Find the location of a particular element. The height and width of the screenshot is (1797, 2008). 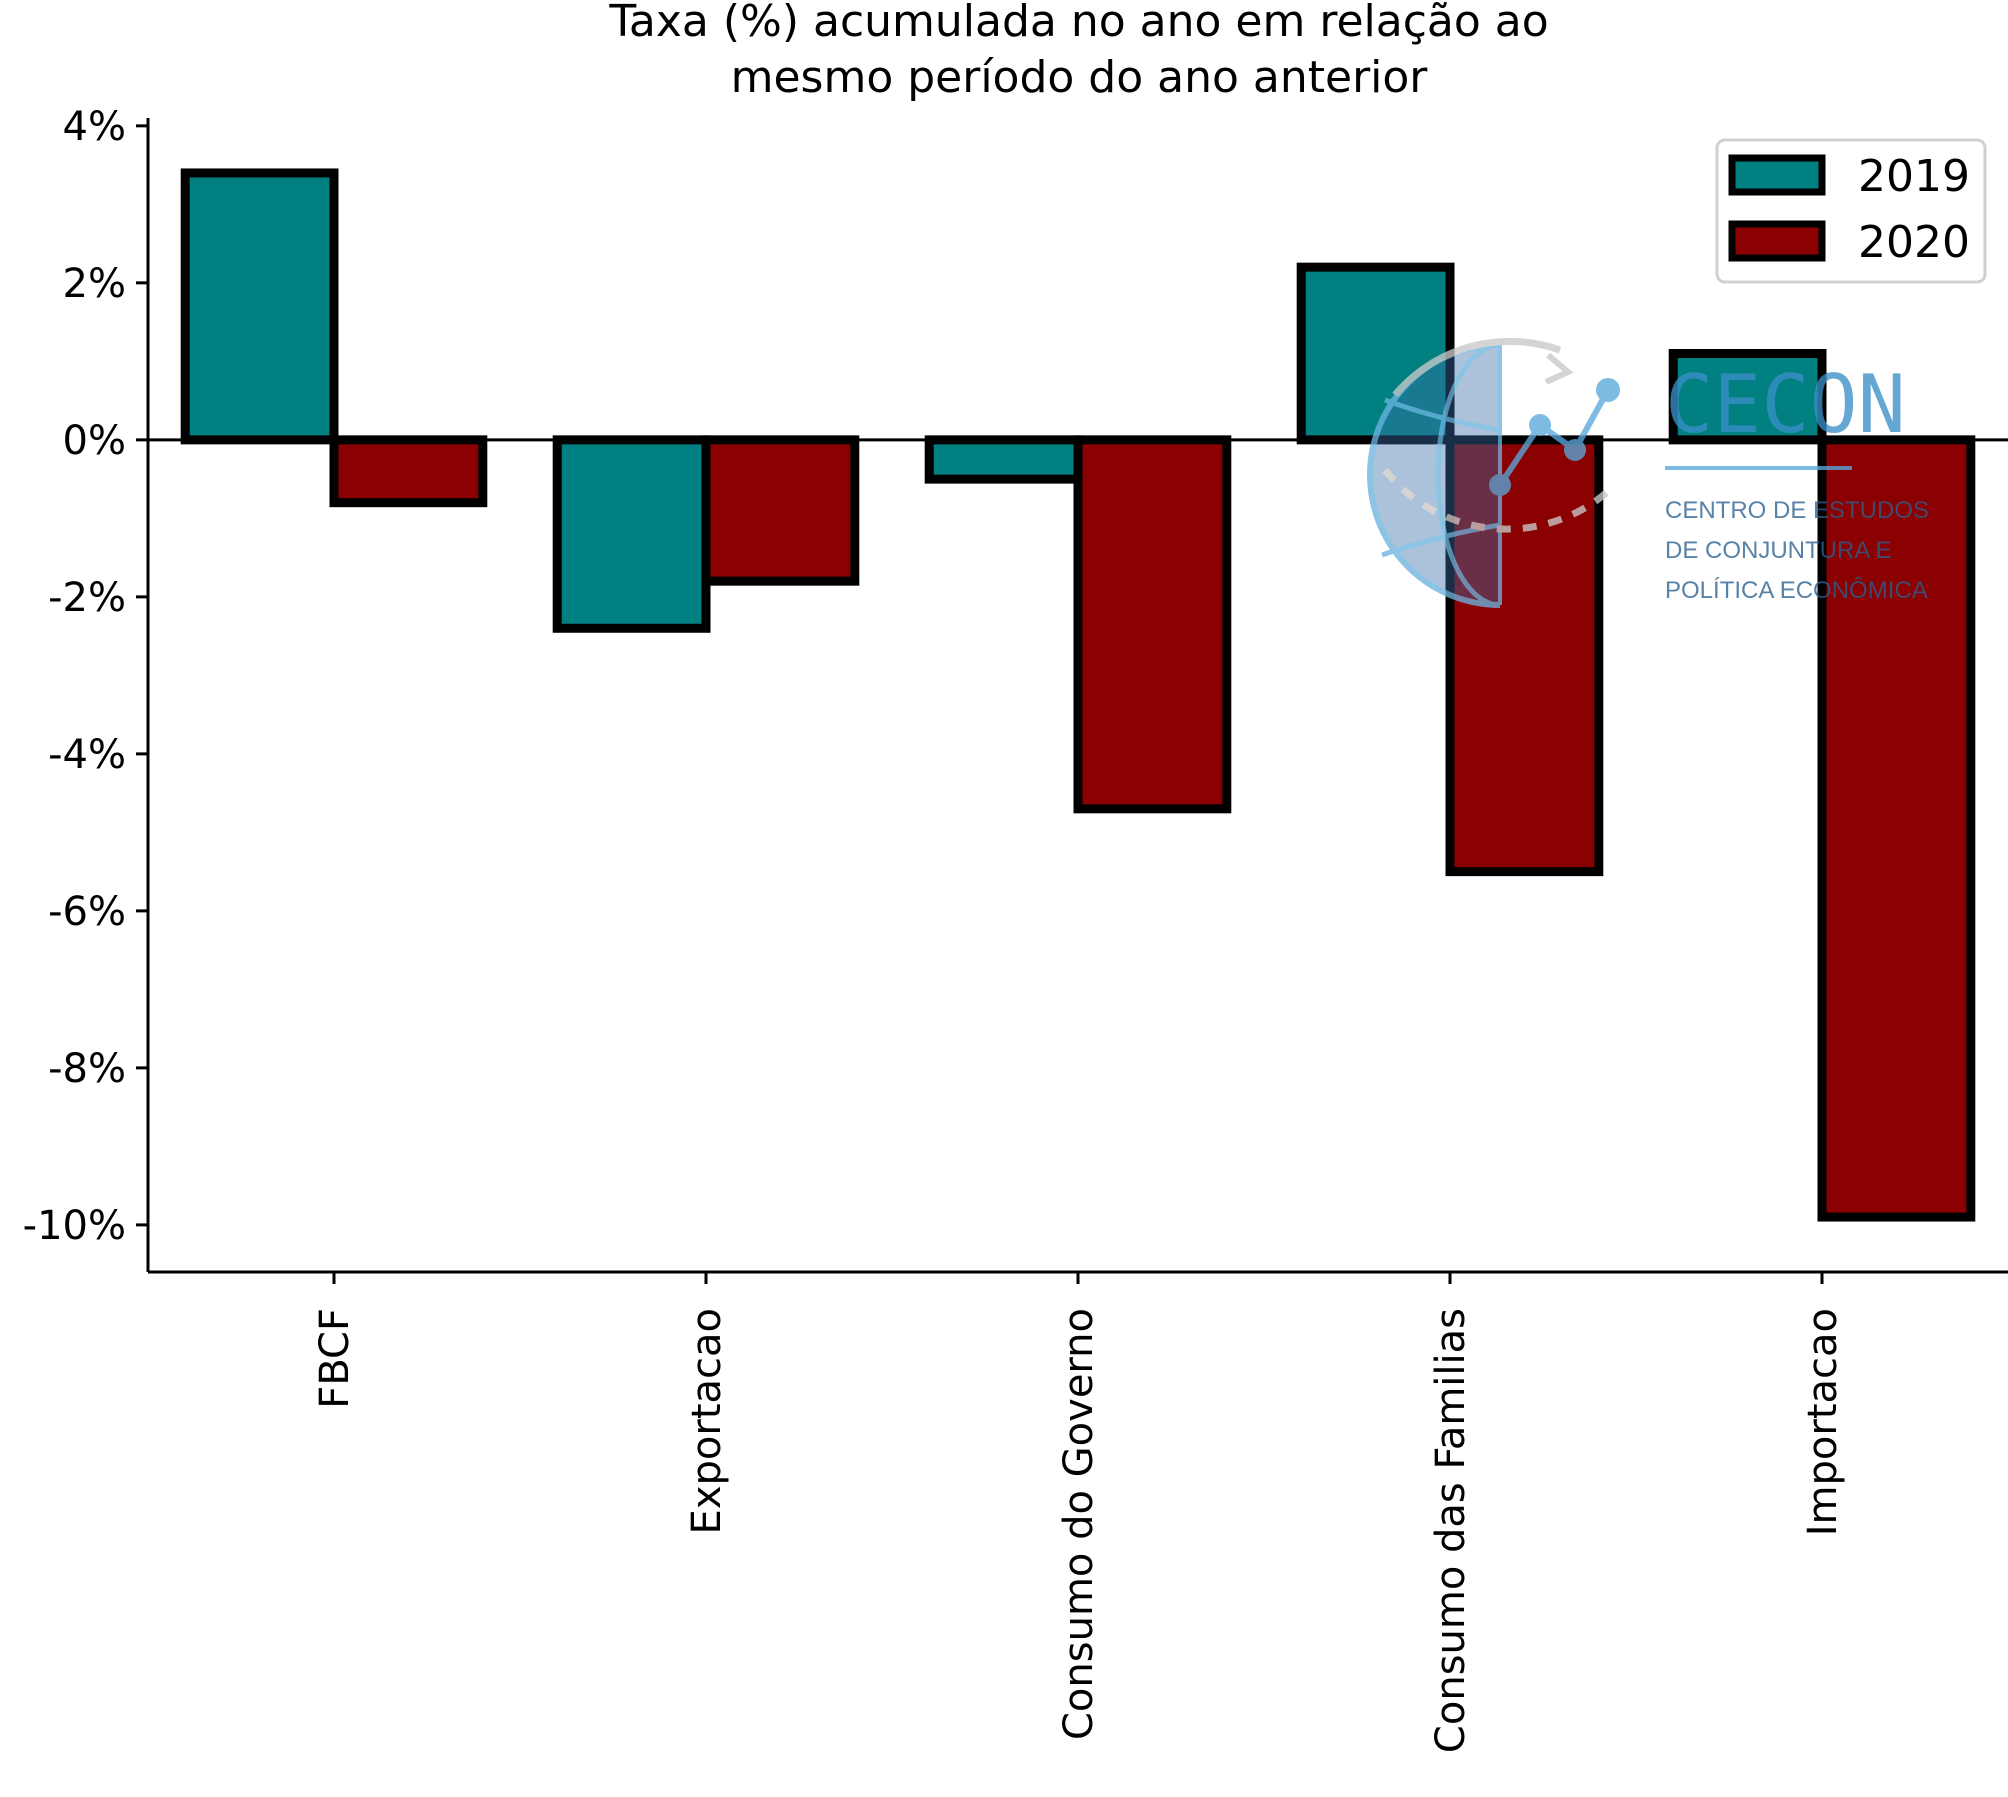

legend-swatch-2019 is located at coordinates (1777, 175).